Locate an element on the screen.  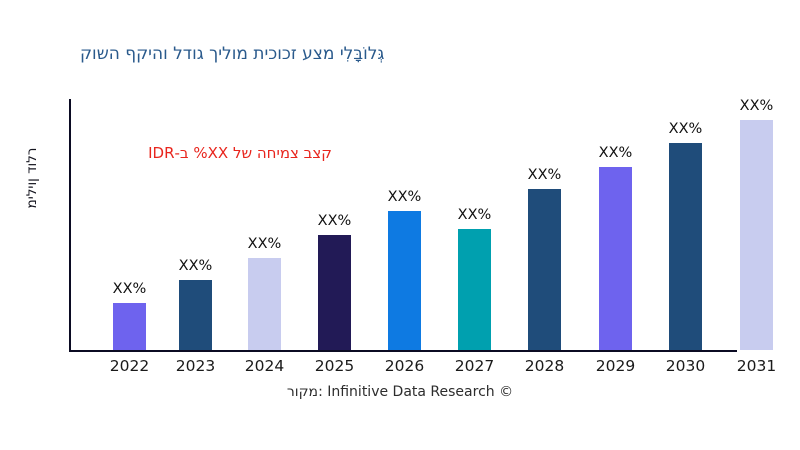
bar-2023 is located at coordinates (195, 315).